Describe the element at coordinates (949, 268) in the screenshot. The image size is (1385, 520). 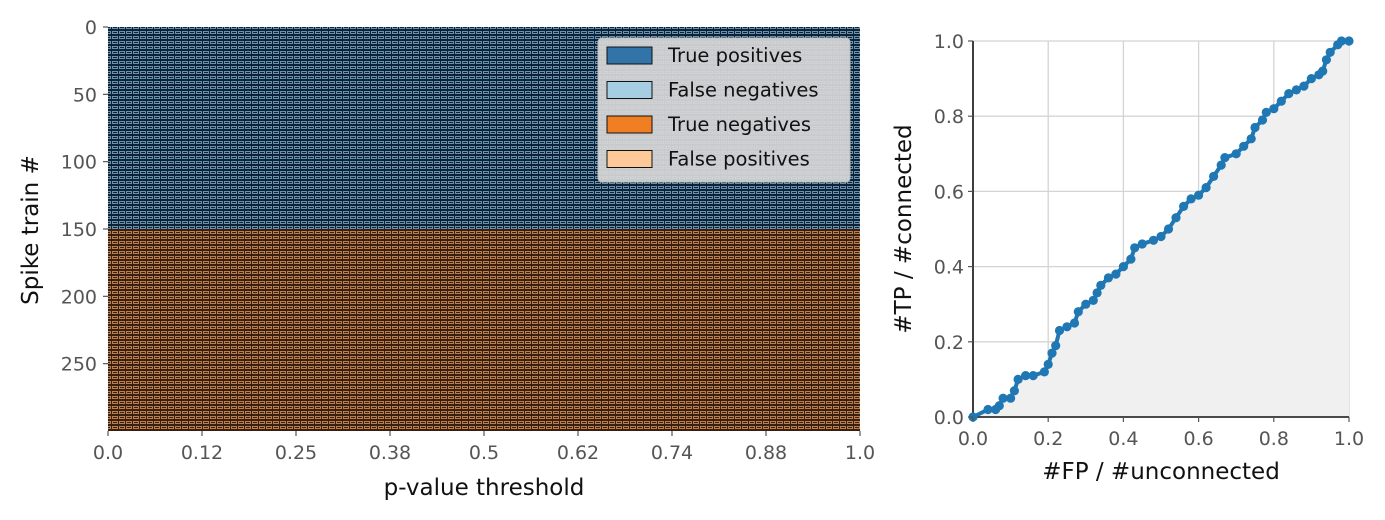
I see `roc-y-tick-label: 0.4` at that location.